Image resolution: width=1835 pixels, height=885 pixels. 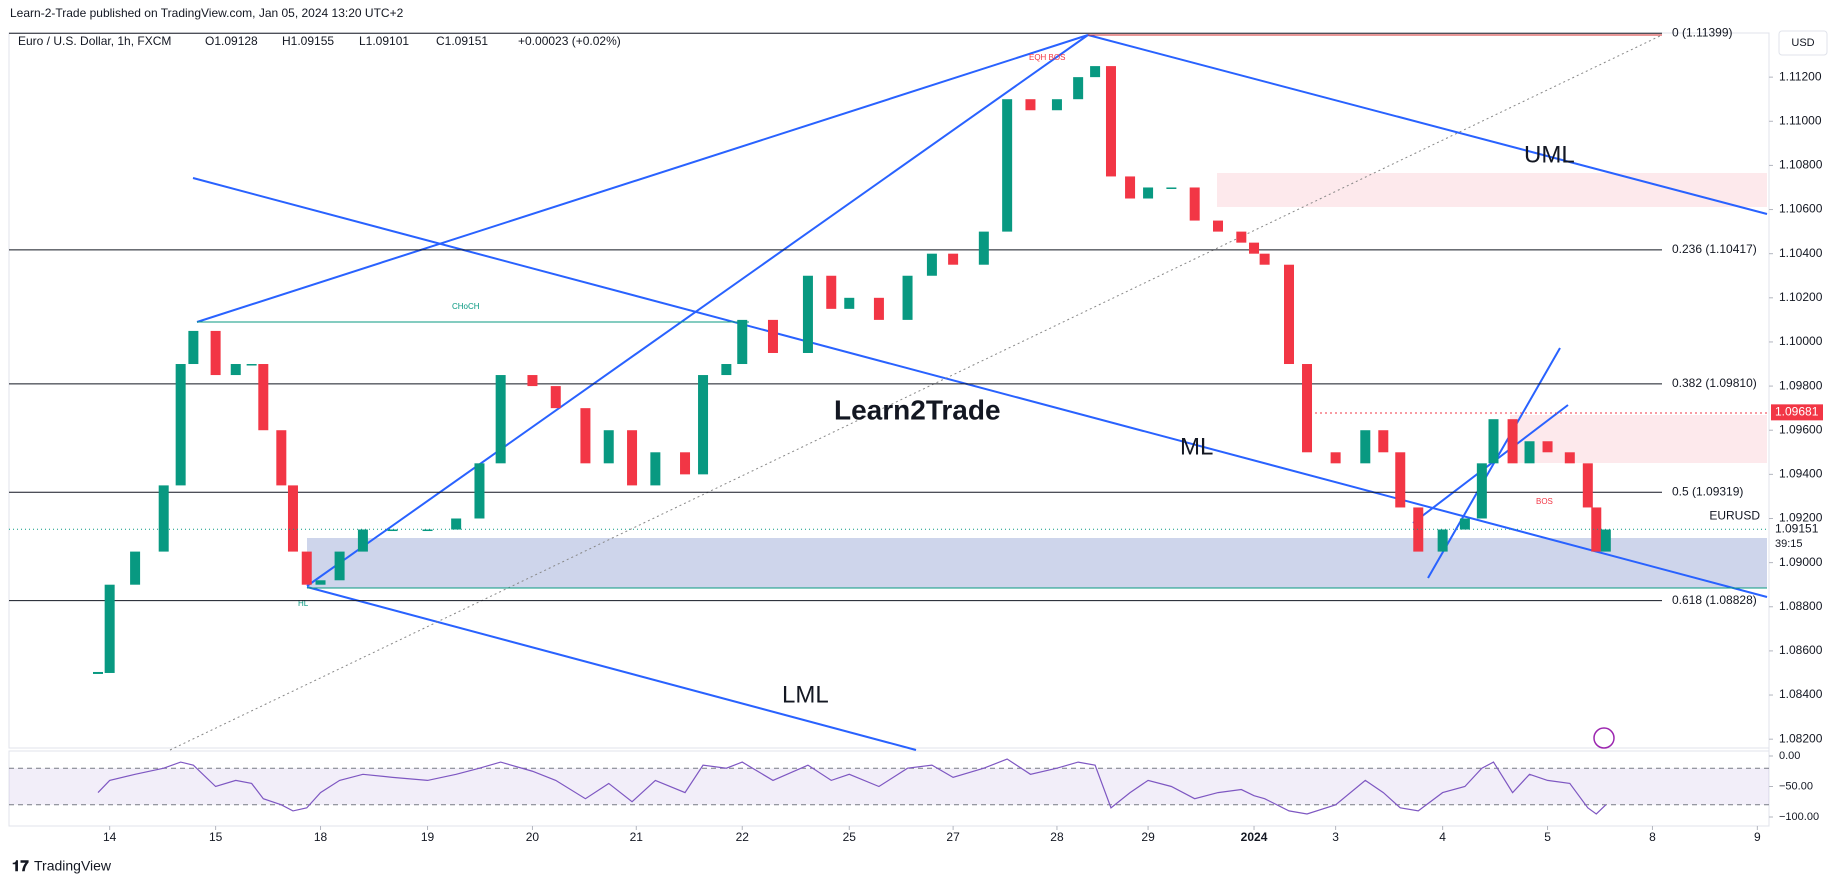 I want to click on choch-label: CHoCH, so click(x=466, y=306).